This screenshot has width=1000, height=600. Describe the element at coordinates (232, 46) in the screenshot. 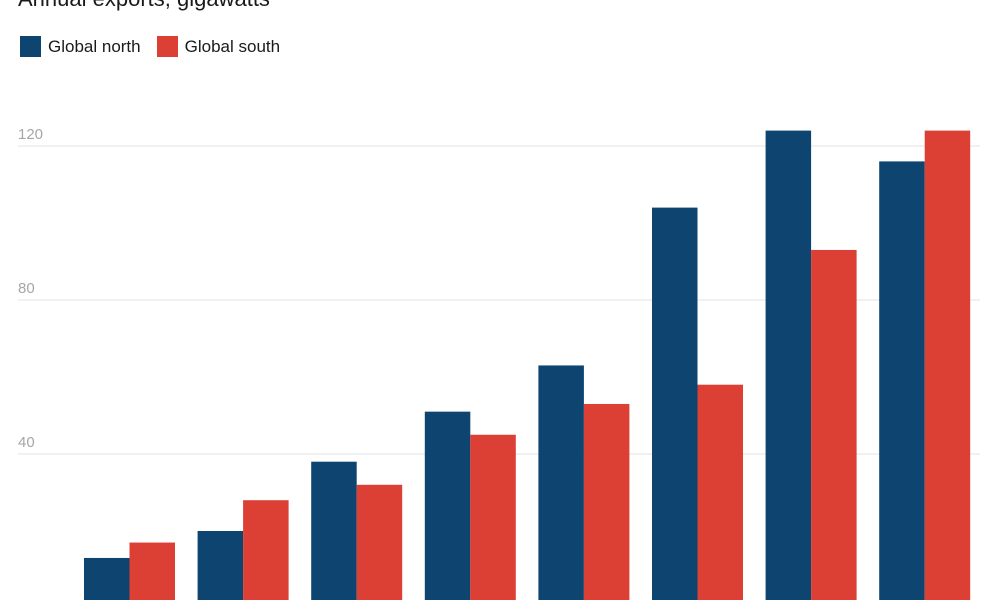

I see `legend-label-south: Global south` at that location.